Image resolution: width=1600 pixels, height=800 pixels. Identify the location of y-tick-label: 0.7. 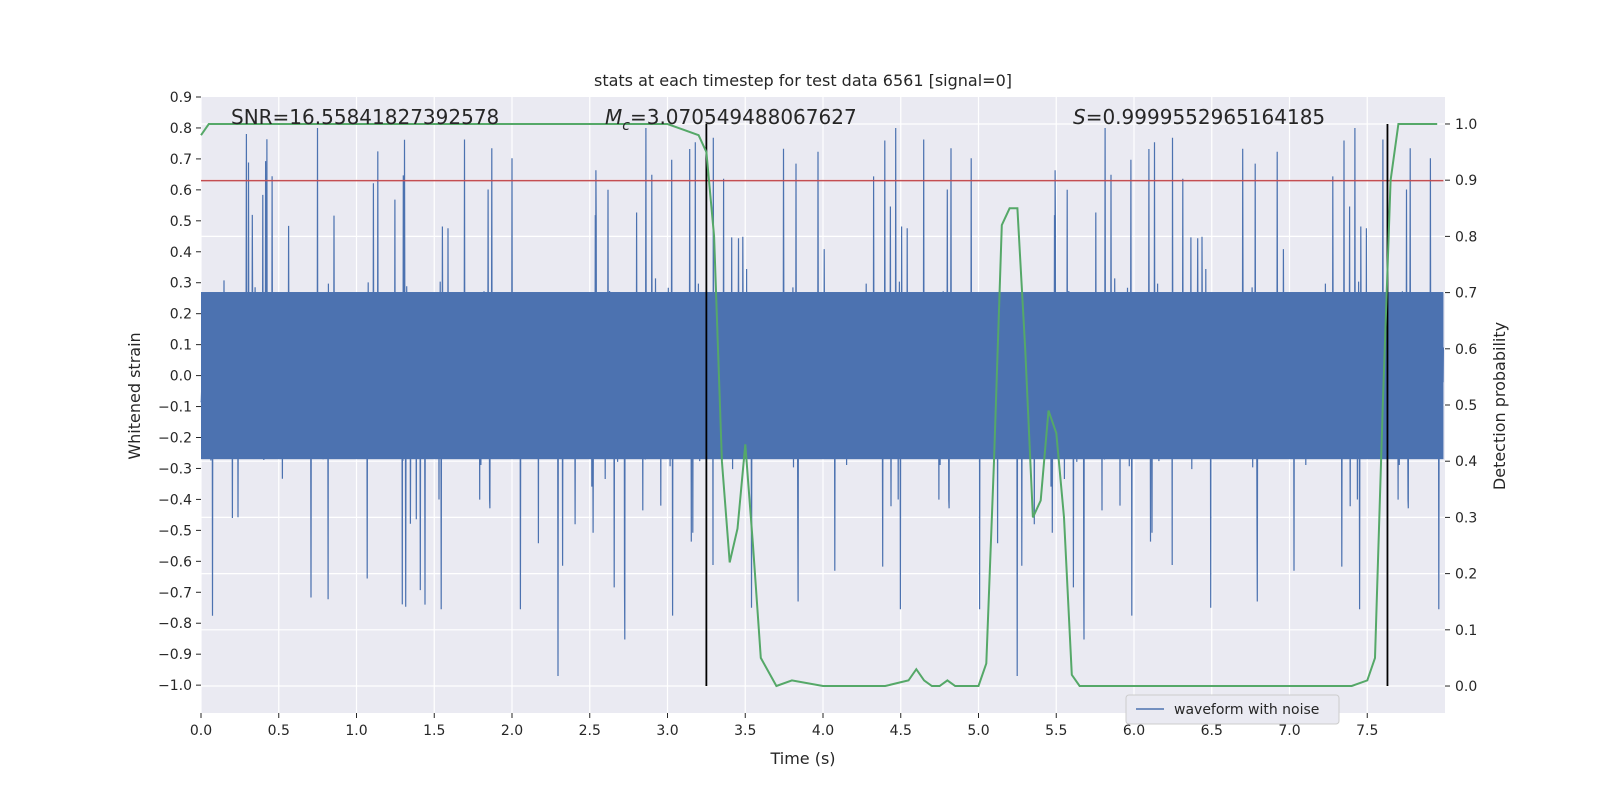
(181, 160).